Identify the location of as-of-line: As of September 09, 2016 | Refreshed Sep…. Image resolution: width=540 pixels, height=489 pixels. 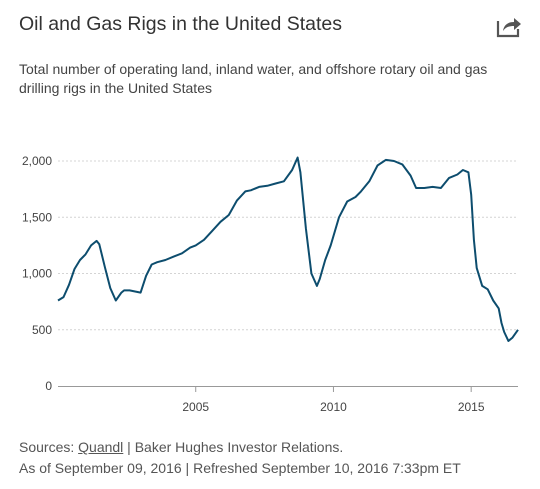
(240, 468).